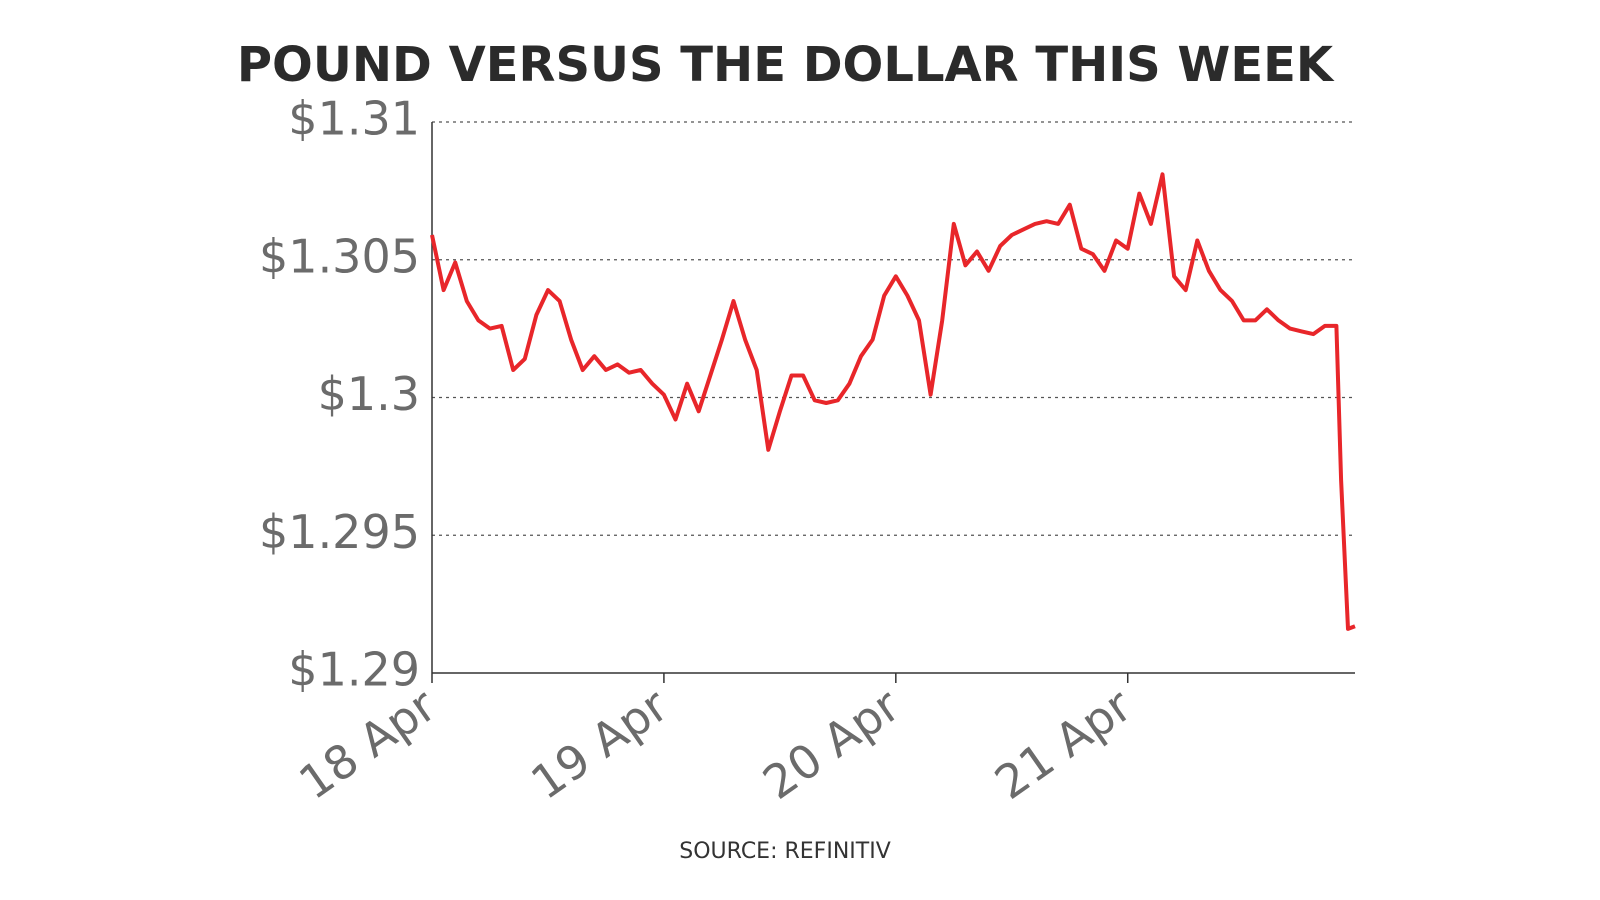 This screenshot has height=900, width=1600. What do you see at coordinates (354, 119) in the screenshot?
I see `y-tick-label: $1.31` at bounding box center [354, 119].